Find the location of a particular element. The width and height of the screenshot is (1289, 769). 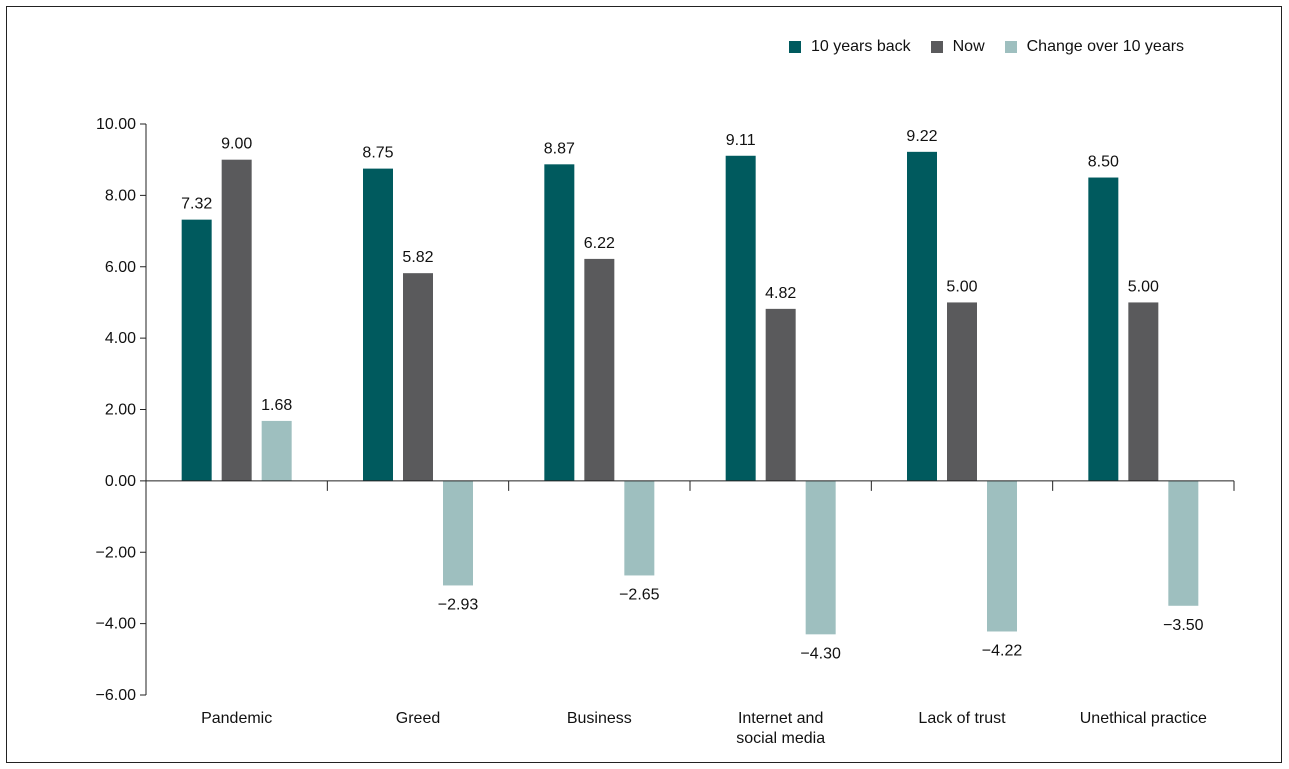

data-label: −2.93 is located at coordinates (458, 604).